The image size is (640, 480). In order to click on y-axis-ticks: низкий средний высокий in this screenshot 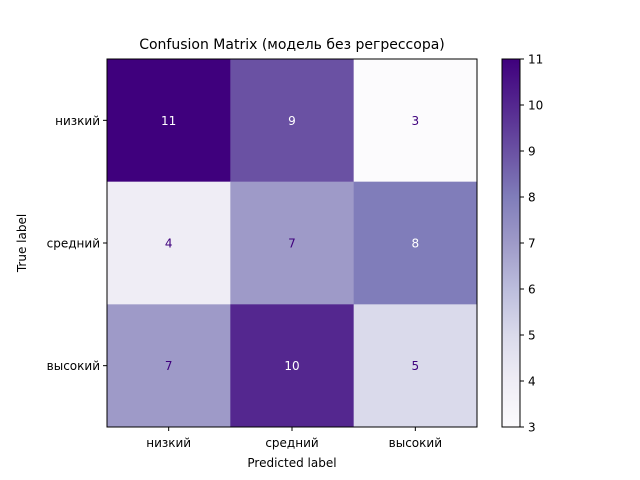, I will do `click(77, 243)`.